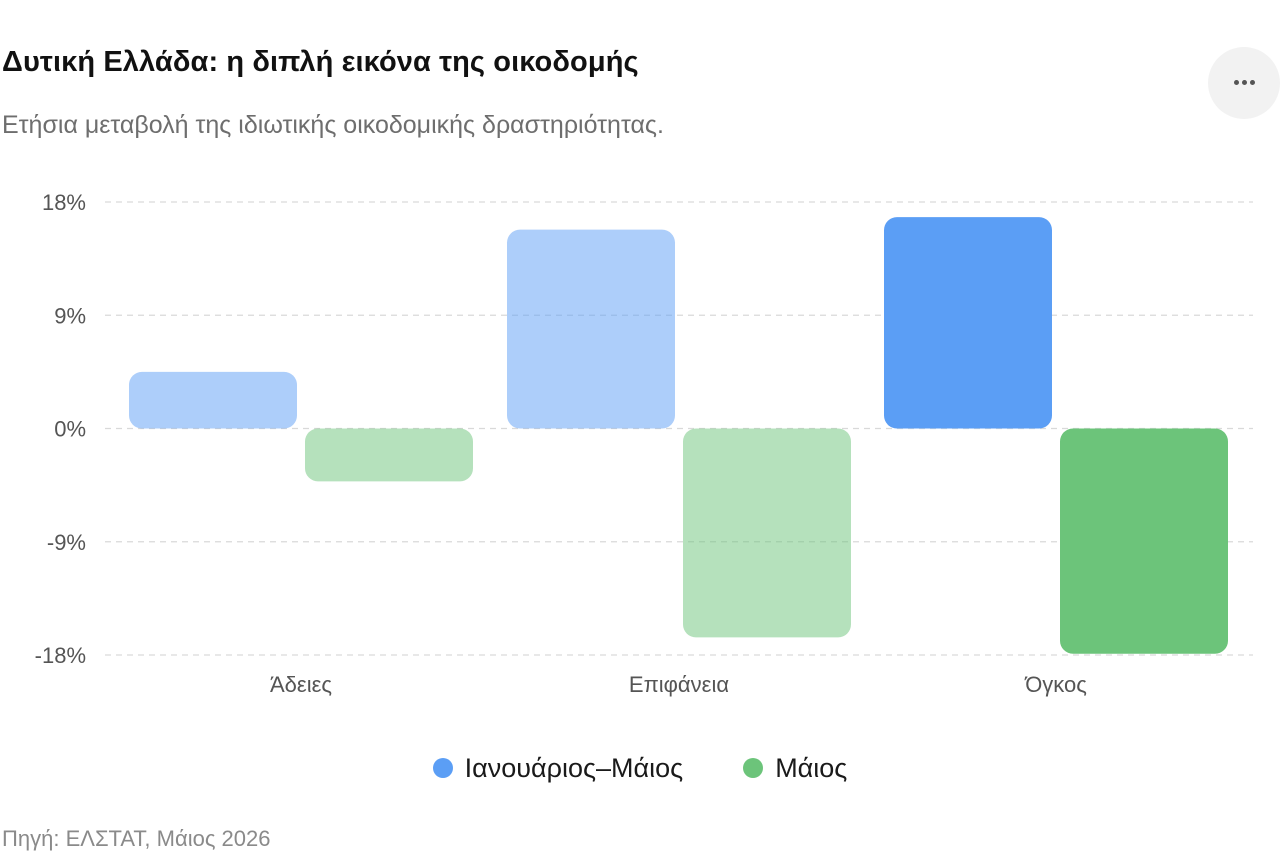  I want to click on y-axis-ticks: 18% 9% 0% -9% -18%, so click(60, 429).